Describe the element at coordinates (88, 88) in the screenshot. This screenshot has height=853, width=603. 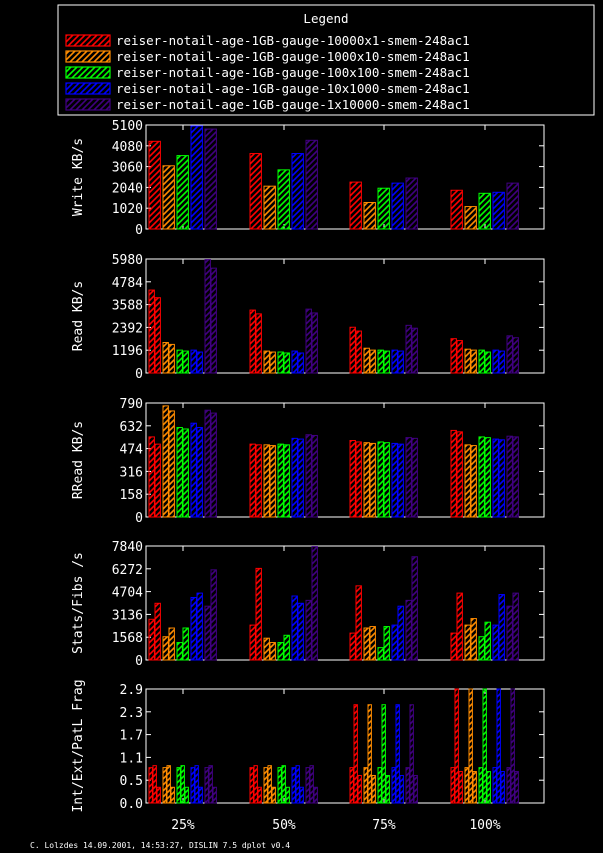
I see `legend-swatch` at that location.